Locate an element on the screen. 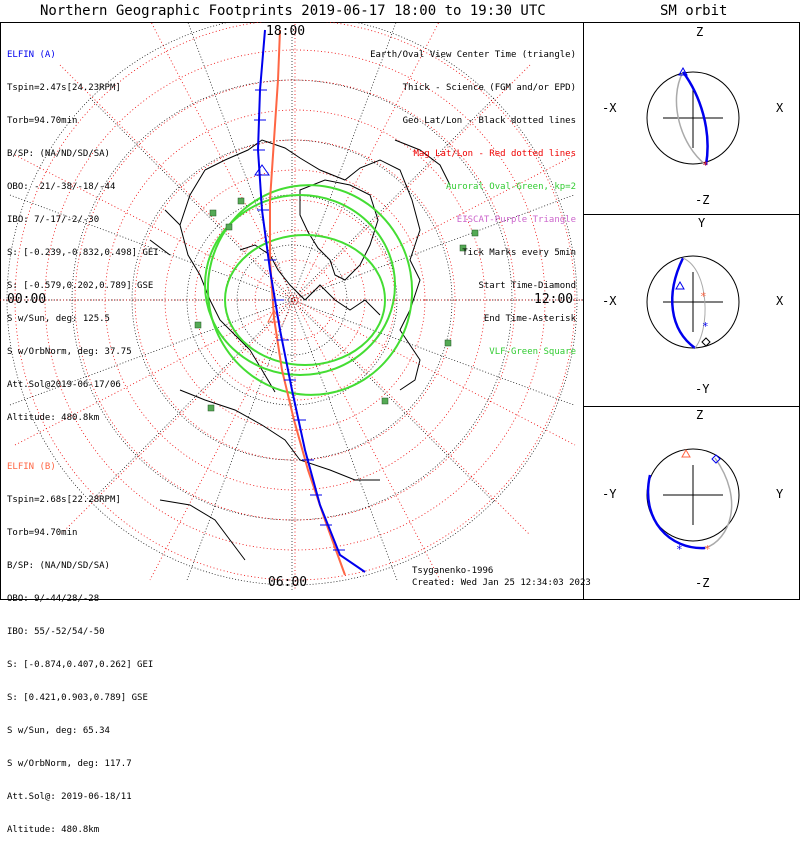 The image size is (800, 847). legend-item: Geo Lat/Lon - Black dotted lines is located at coordinates (489, 121).